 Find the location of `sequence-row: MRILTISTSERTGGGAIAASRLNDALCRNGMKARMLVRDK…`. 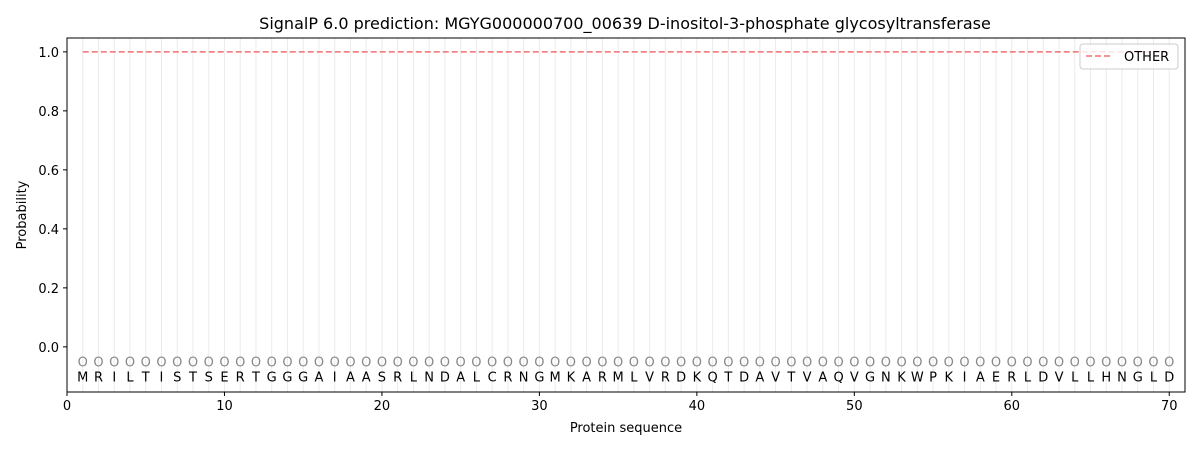

sequence-row: MRILTISTSERTGGGAIAASRLNDALCRNGMKARMLVRDK… is located at coordinates (625, 377).